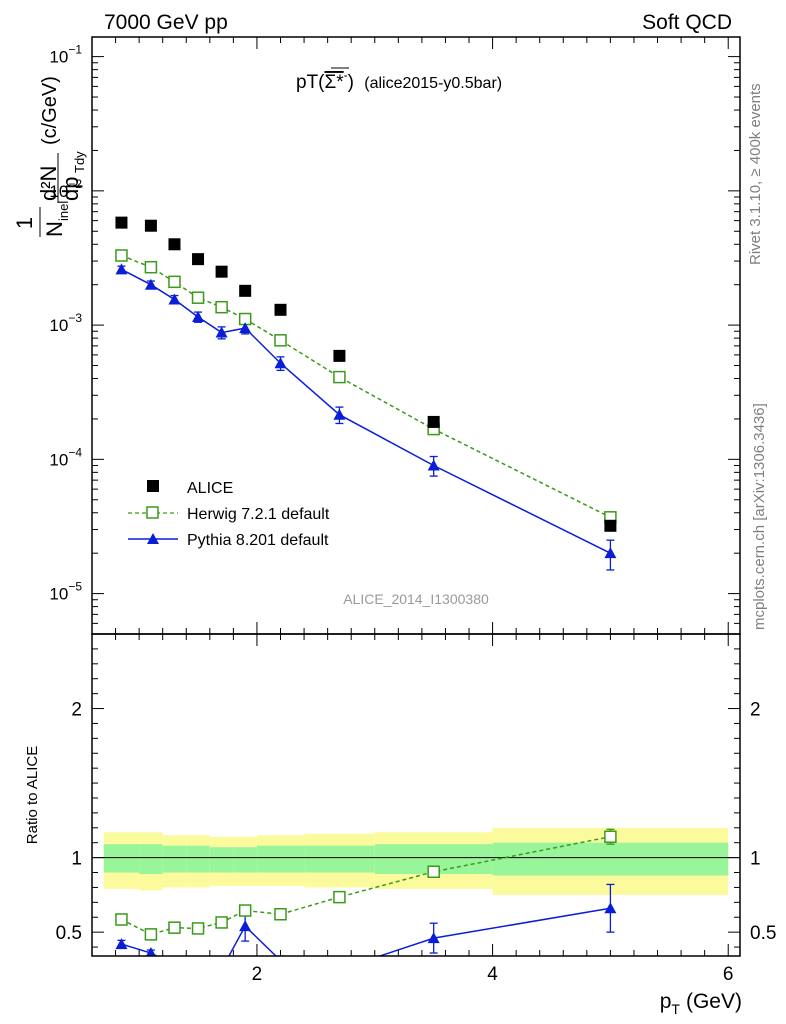 The height and width of the screenshot is (1024, 786). Describe the element at coordinates (70, 189) in the screenshot. I see `ylabel-dpt: dp` at that location.